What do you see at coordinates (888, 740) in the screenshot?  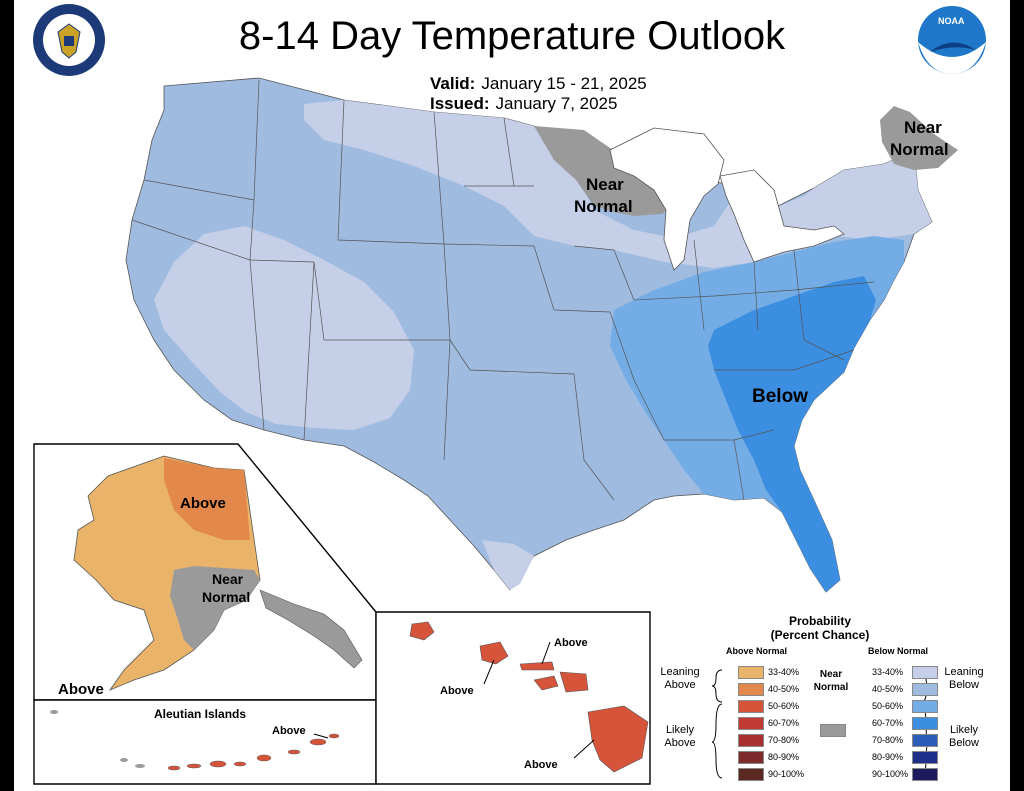 I see `legend-below-range-5: 70-80%` at bounding box center [888, 740].